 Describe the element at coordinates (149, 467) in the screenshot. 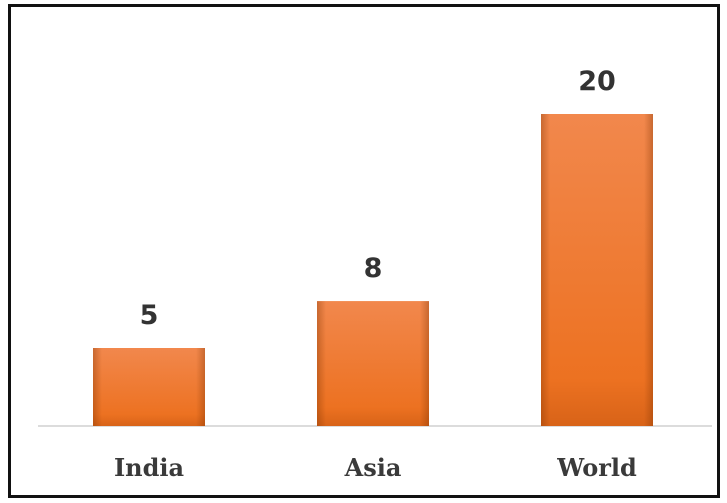

I see `x-tick-label: India` at that location.